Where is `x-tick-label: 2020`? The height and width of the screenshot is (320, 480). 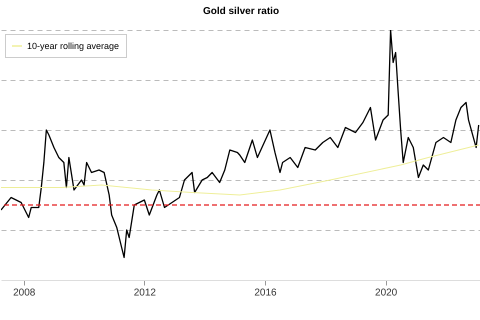
x-tick-label: 2020 is located at coordinates (386, 293).